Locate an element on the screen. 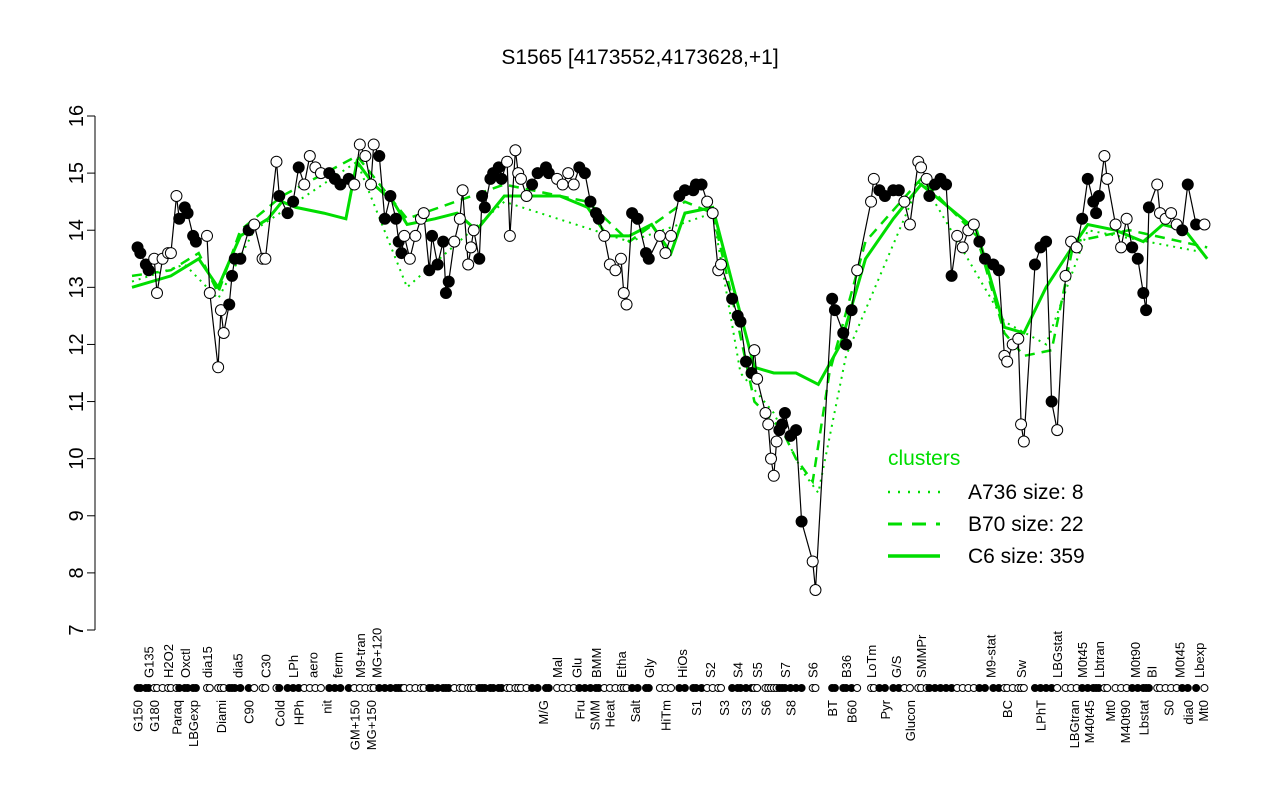 This screenshot has width=1280, height=800. x-label: G135 is located at coordinates (149, 662).